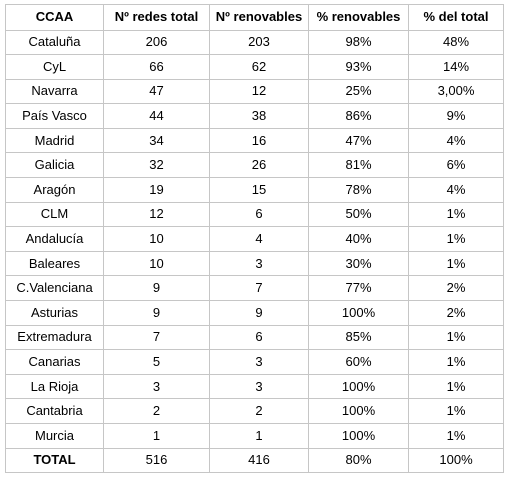 The height and width of the screenshot is (482, 511). I want to click on cell-share-of-total: 14%, so click(456, 67).